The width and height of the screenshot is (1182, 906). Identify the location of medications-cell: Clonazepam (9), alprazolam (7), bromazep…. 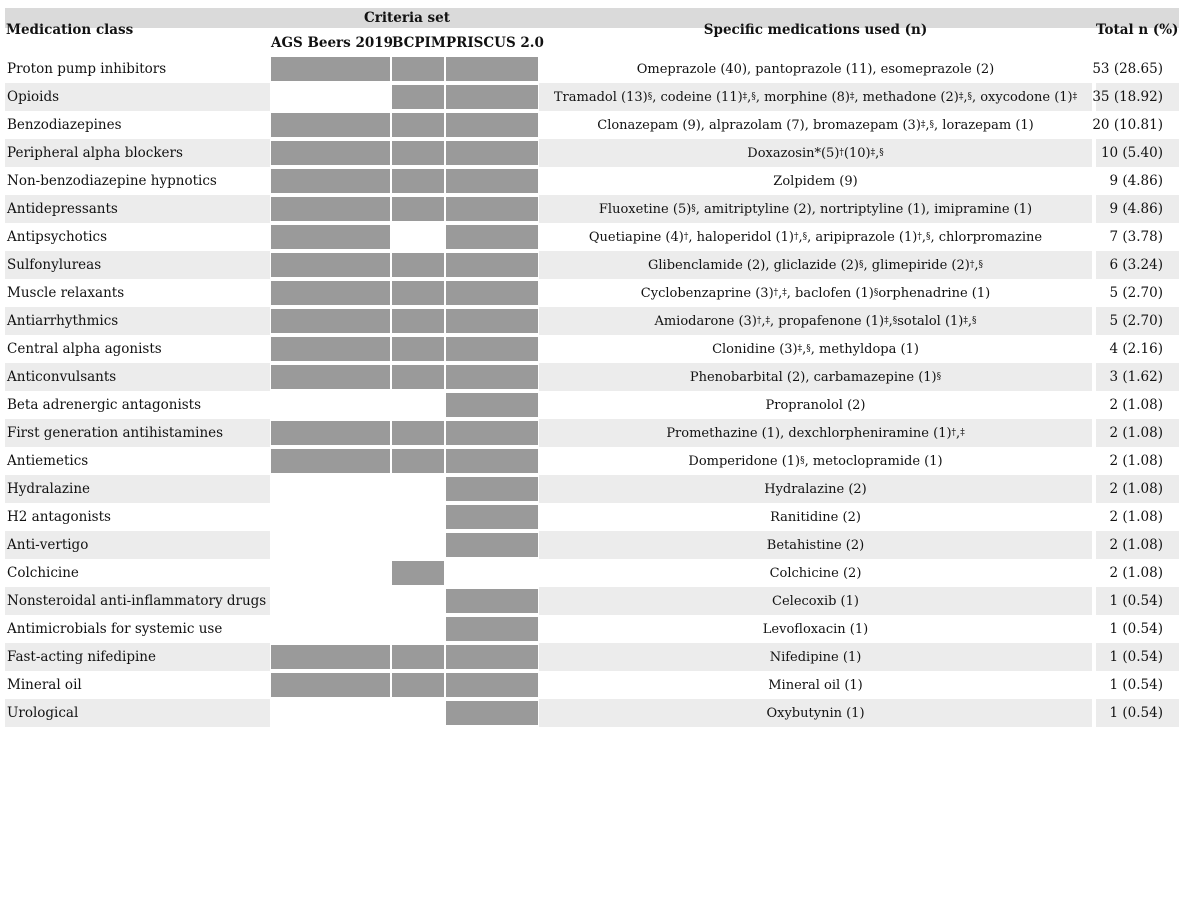
(815, 125).